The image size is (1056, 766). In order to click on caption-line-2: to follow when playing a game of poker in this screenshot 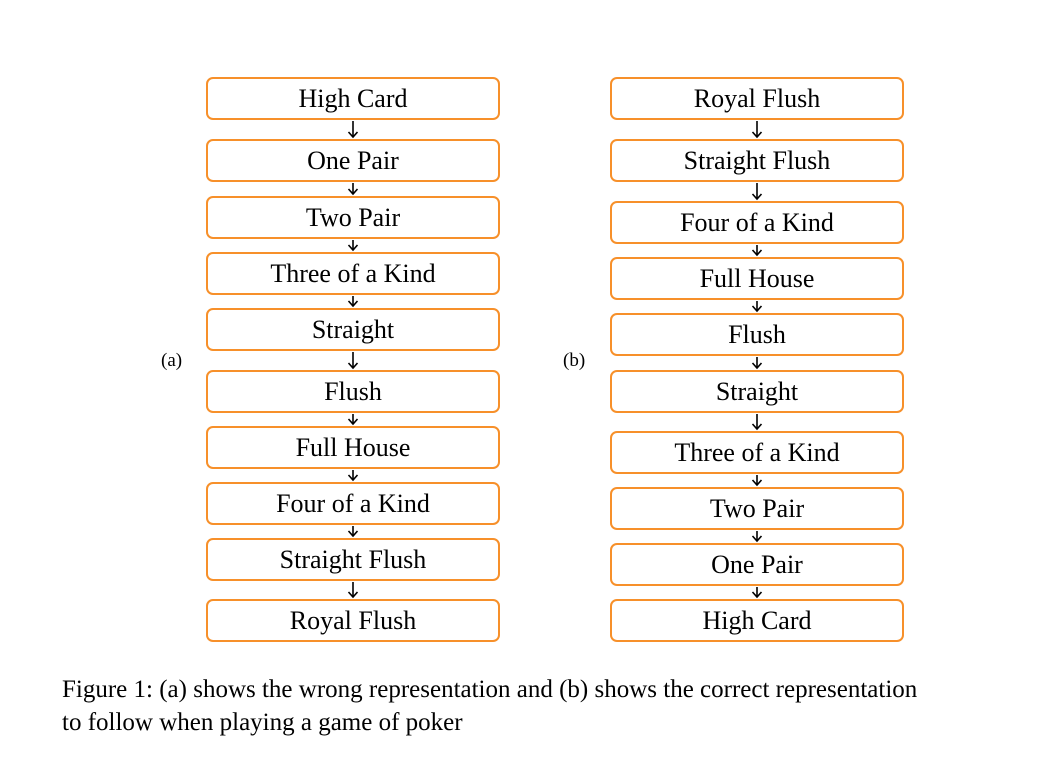, I will do `click(262, 722)`.